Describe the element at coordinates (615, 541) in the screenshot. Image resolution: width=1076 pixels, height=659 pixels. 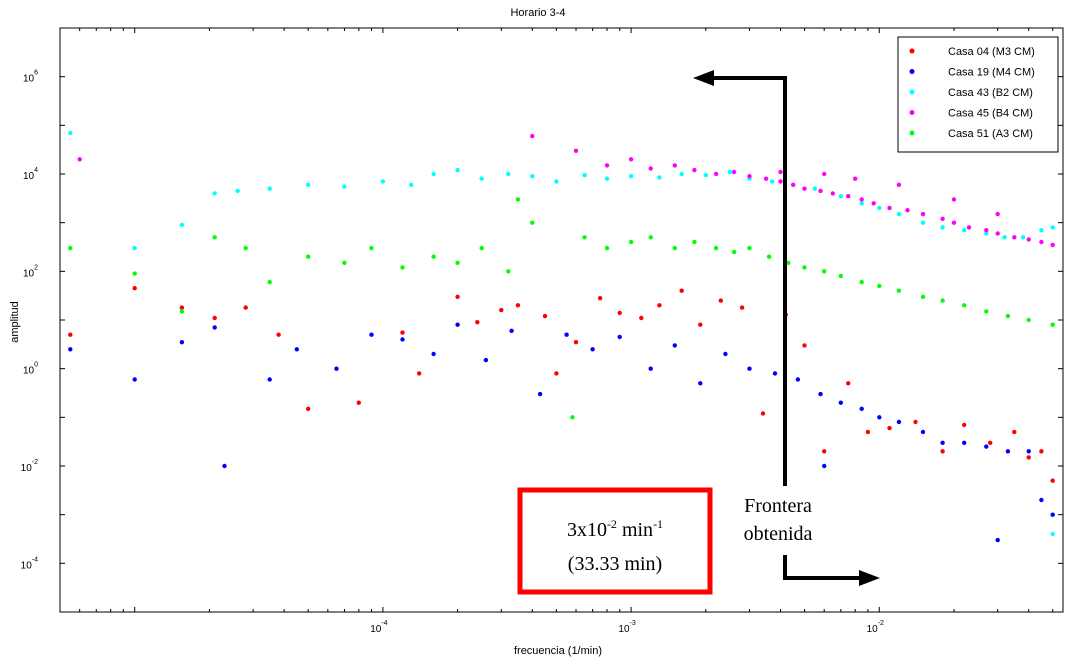
I see `annotation-box` at that location.